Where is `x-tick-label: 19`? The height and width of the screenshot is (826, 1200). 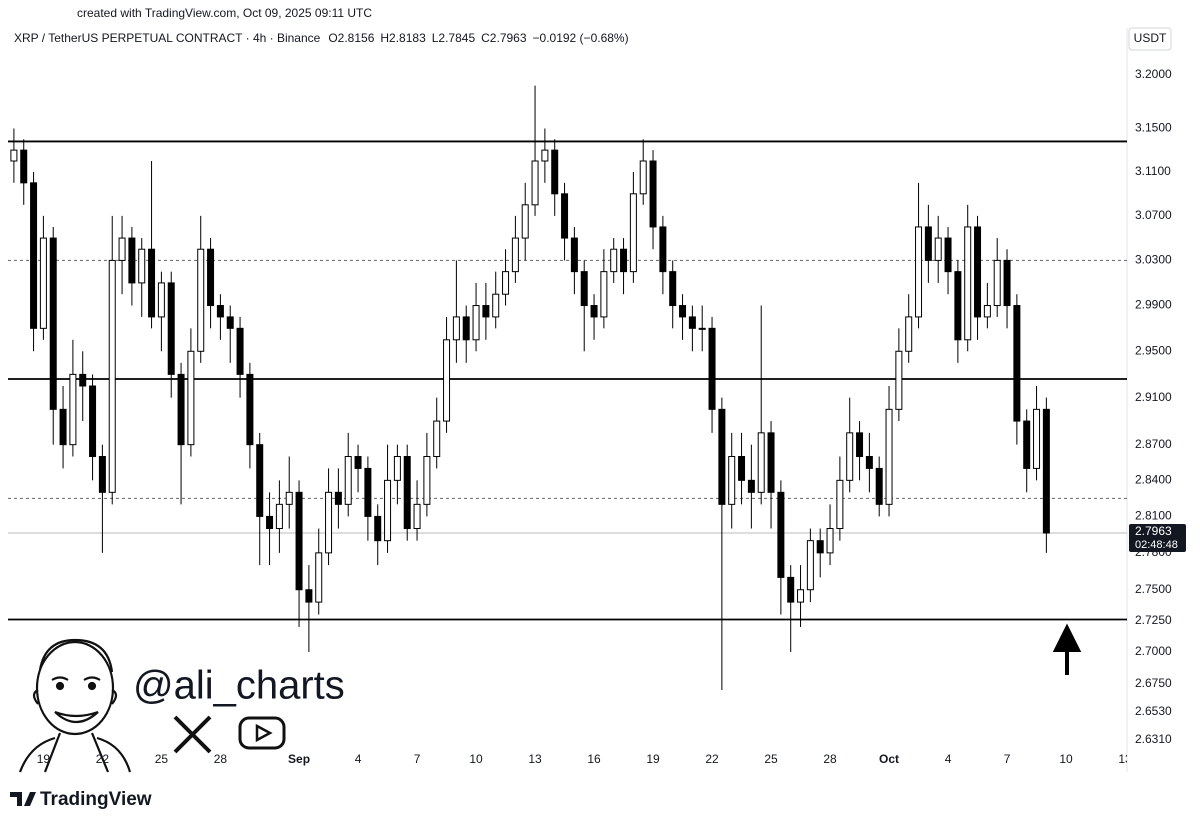
x-tick-label: 19 is located at coordinates (653, 759).